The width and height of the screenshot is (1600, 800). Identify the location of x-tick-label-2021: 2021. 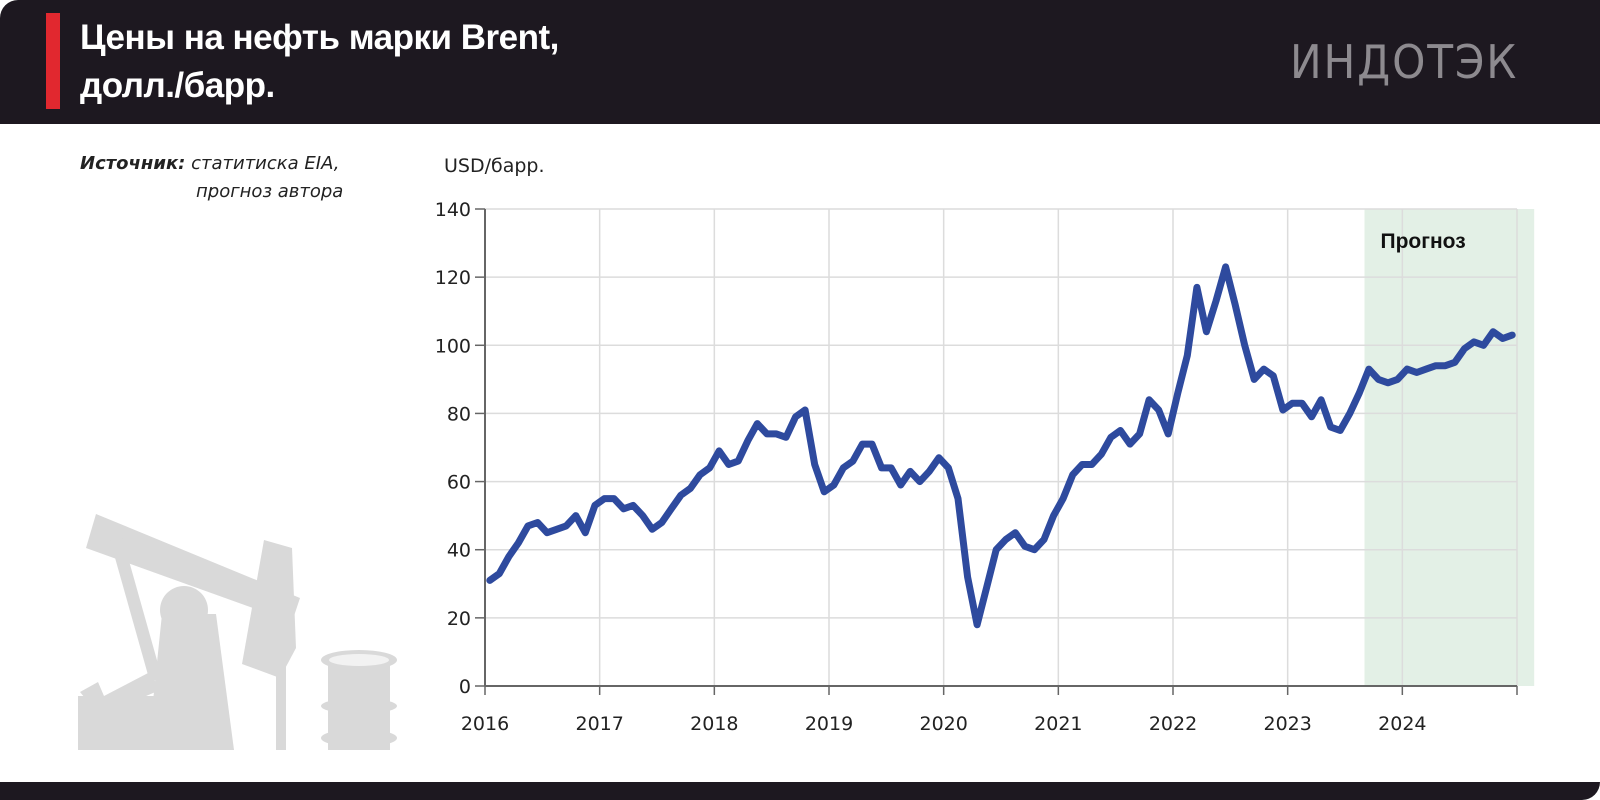
(1058, 724).